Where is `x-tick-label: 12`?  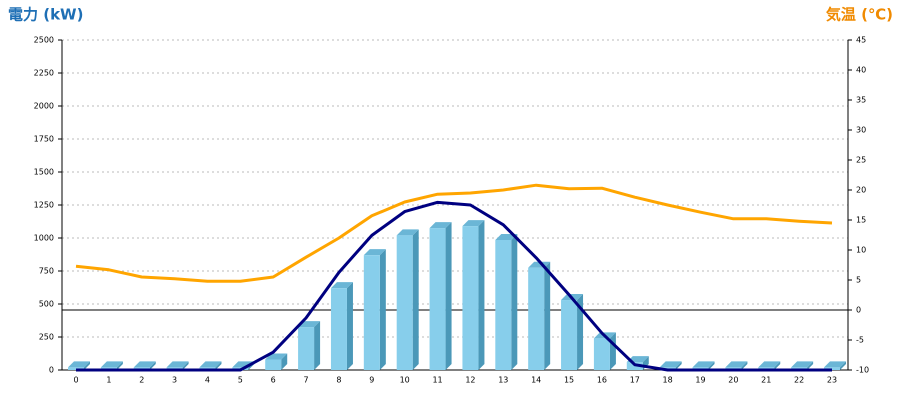
x-tick-label: 12 is located at coordinates (470, 380).